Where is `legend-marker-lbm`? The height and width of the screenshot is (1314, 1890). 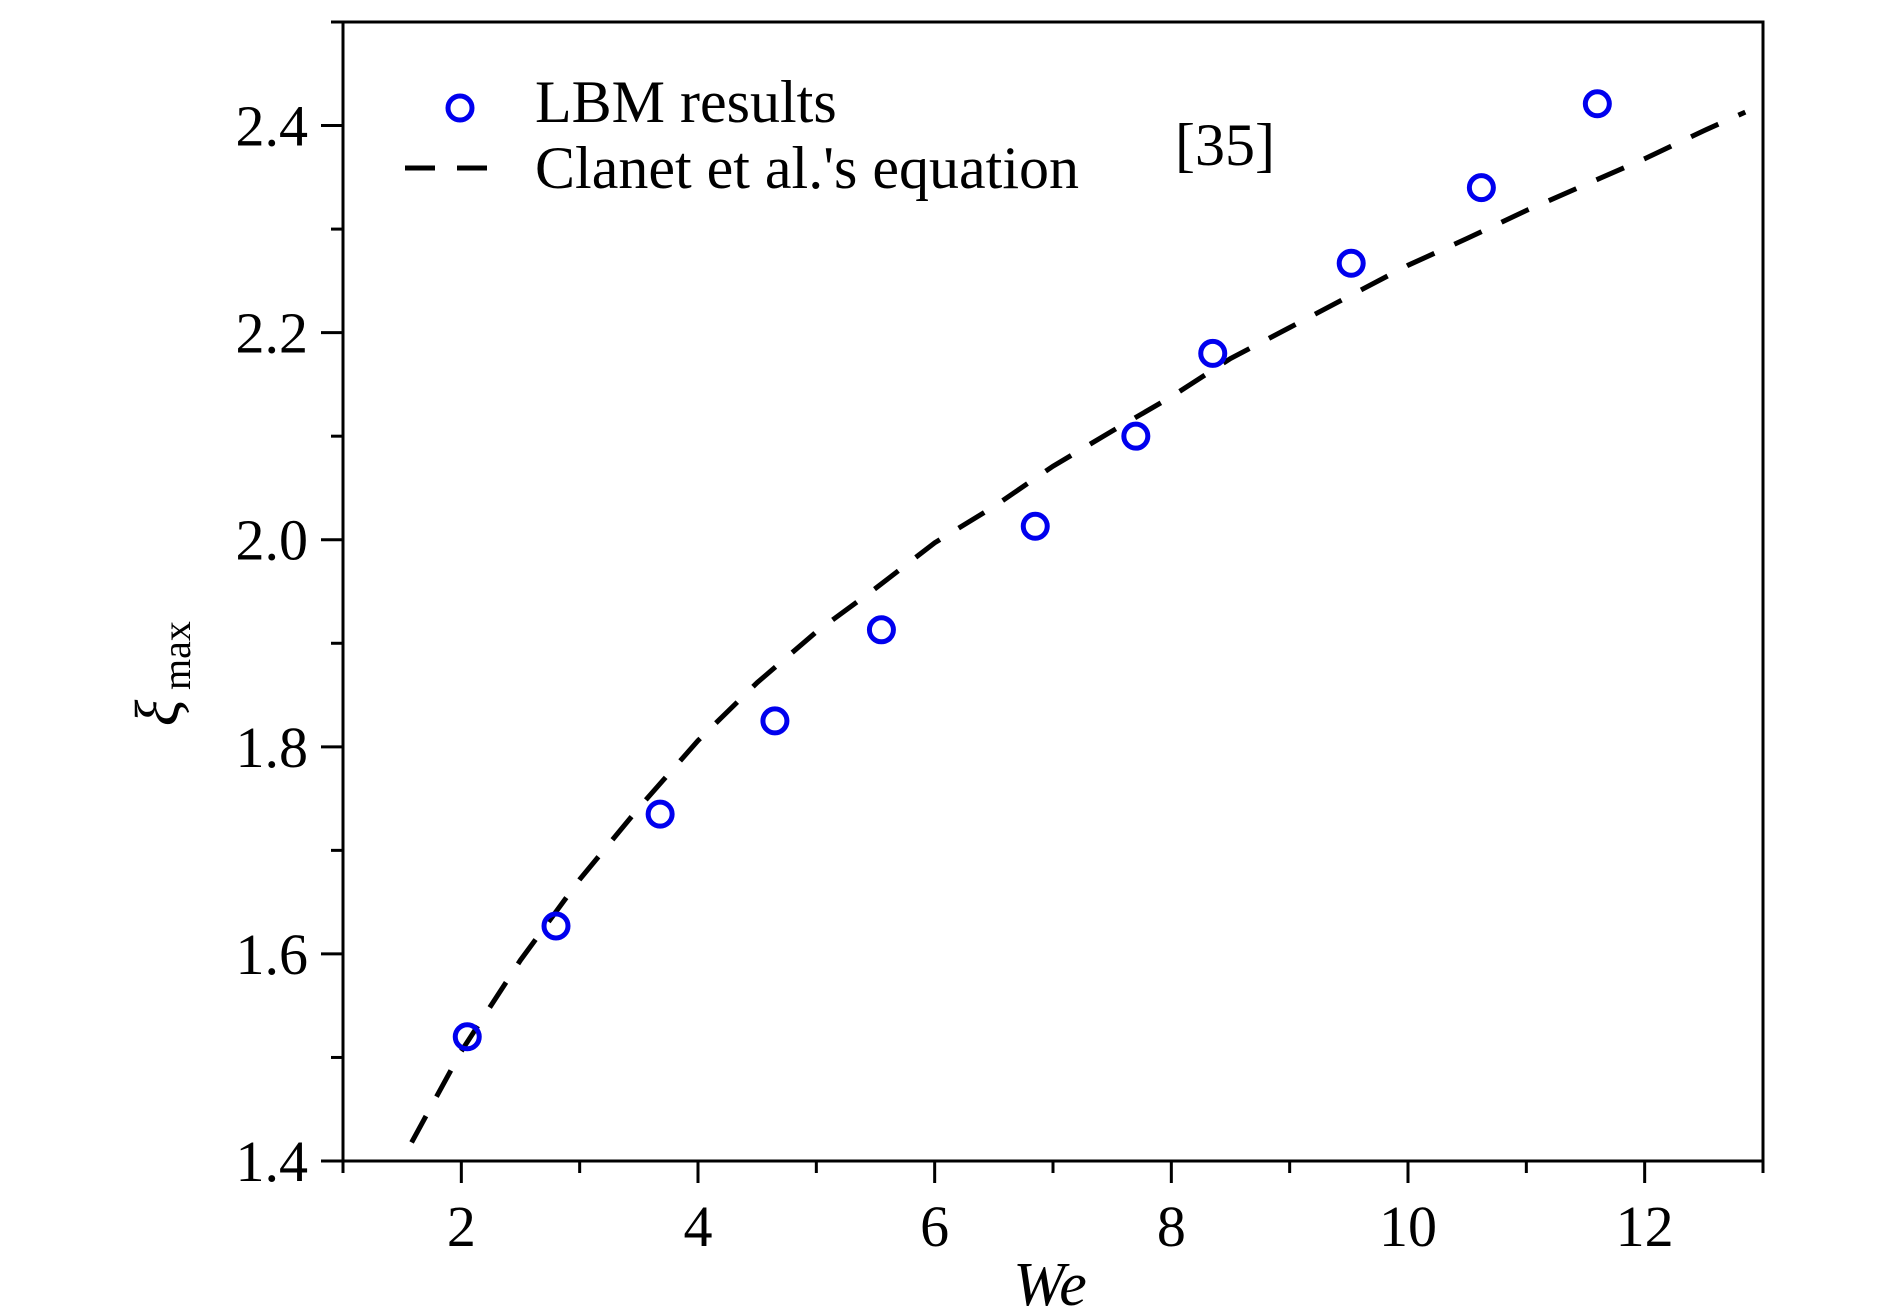 legend-marker-lbm is located at coordinates (460, 108).